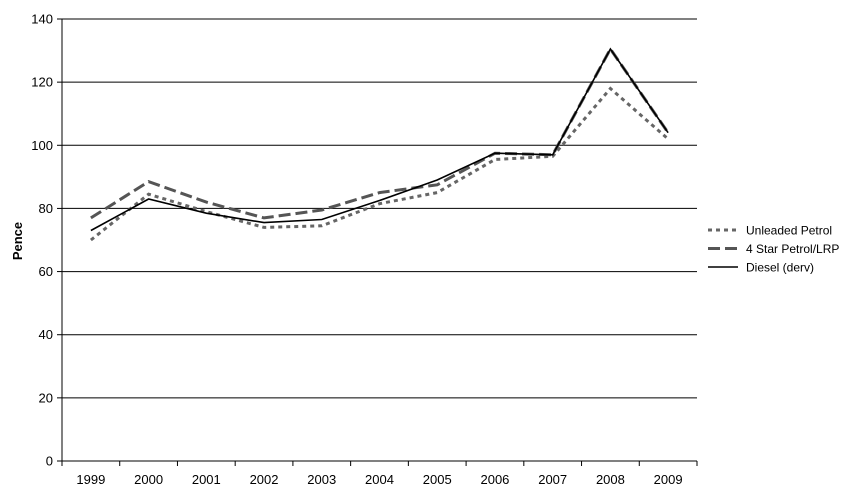  What do you see at coordinates (780, 268) in the screenshot?
I see `legend-label: Diesel (derv)` at bounding box center [780, 268].